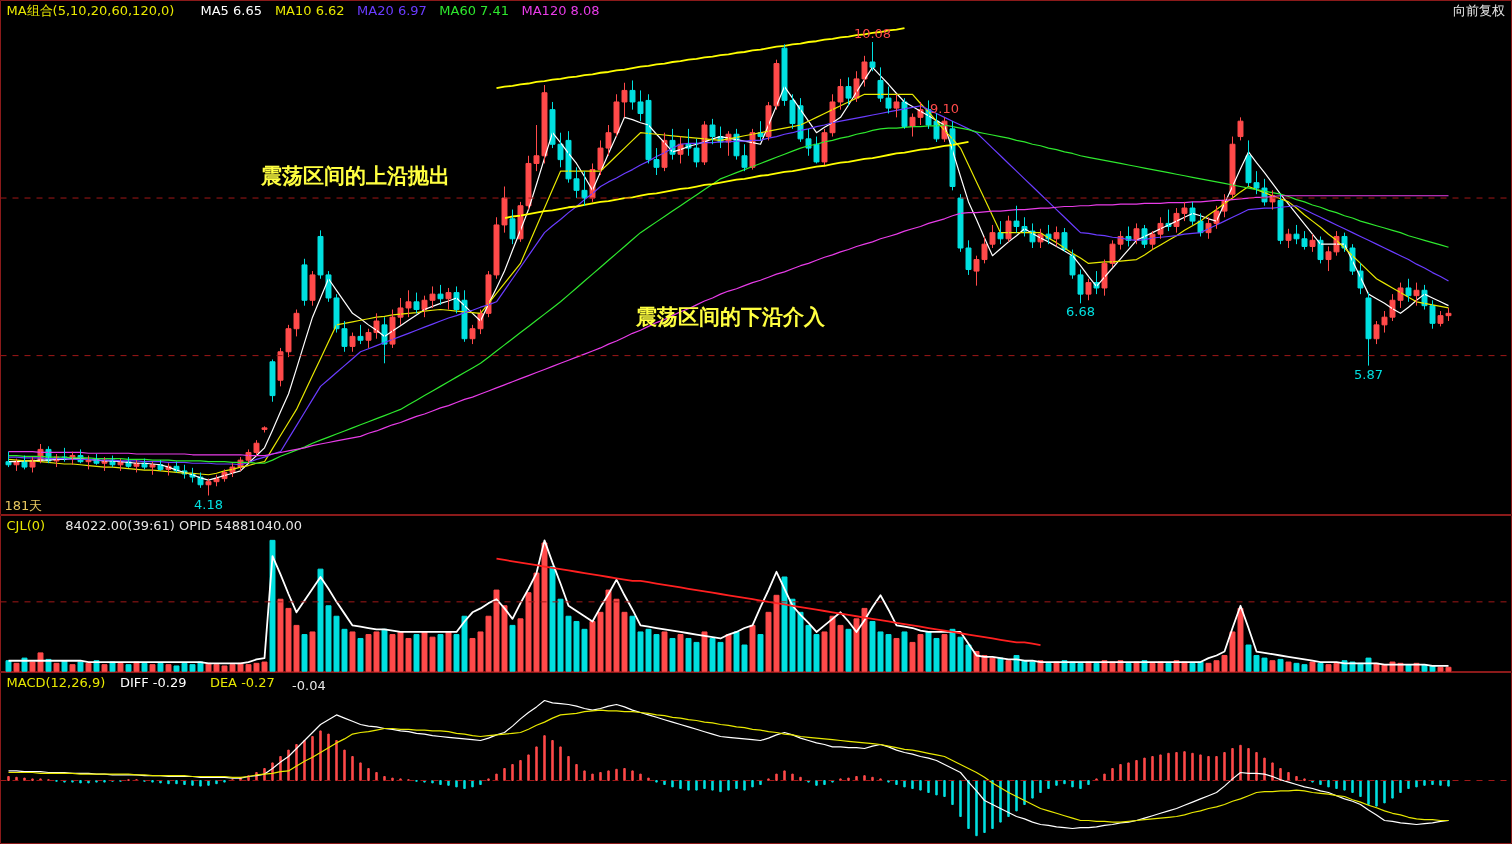 The width and height of the screenshot is (1512, 844). What do you see at coordinates (944, 109) in the screenshot?
I see `annotation: 9.10` at bounding box center [944, 109].